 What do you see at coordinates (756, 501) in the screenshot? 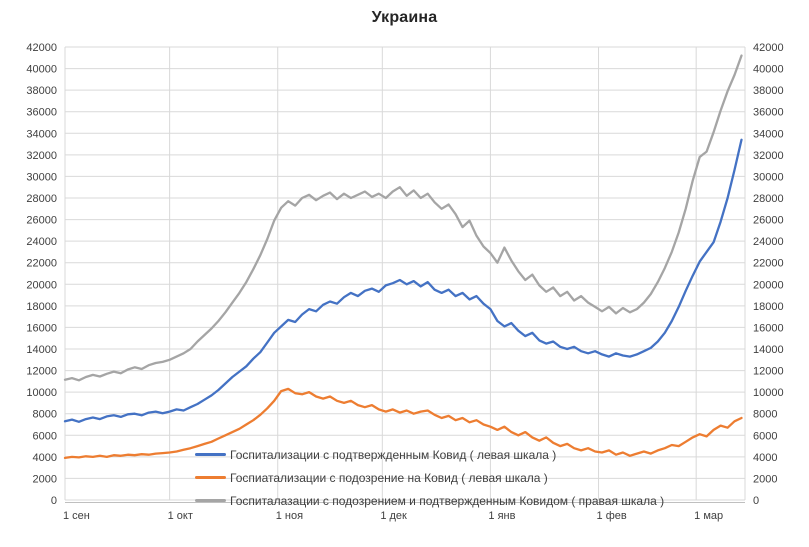
I see `y-axis-tick-label-right: 0` at bounding box center [756, 501].